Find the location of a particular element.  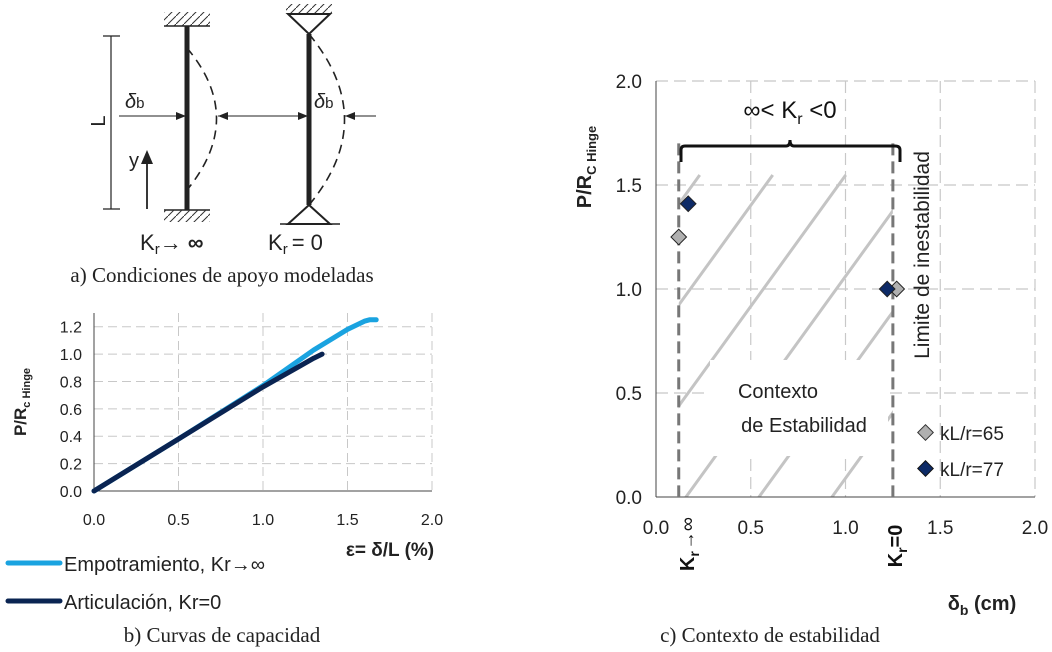

y-tick-label: 0.2 is located at coordinates (71, 465).